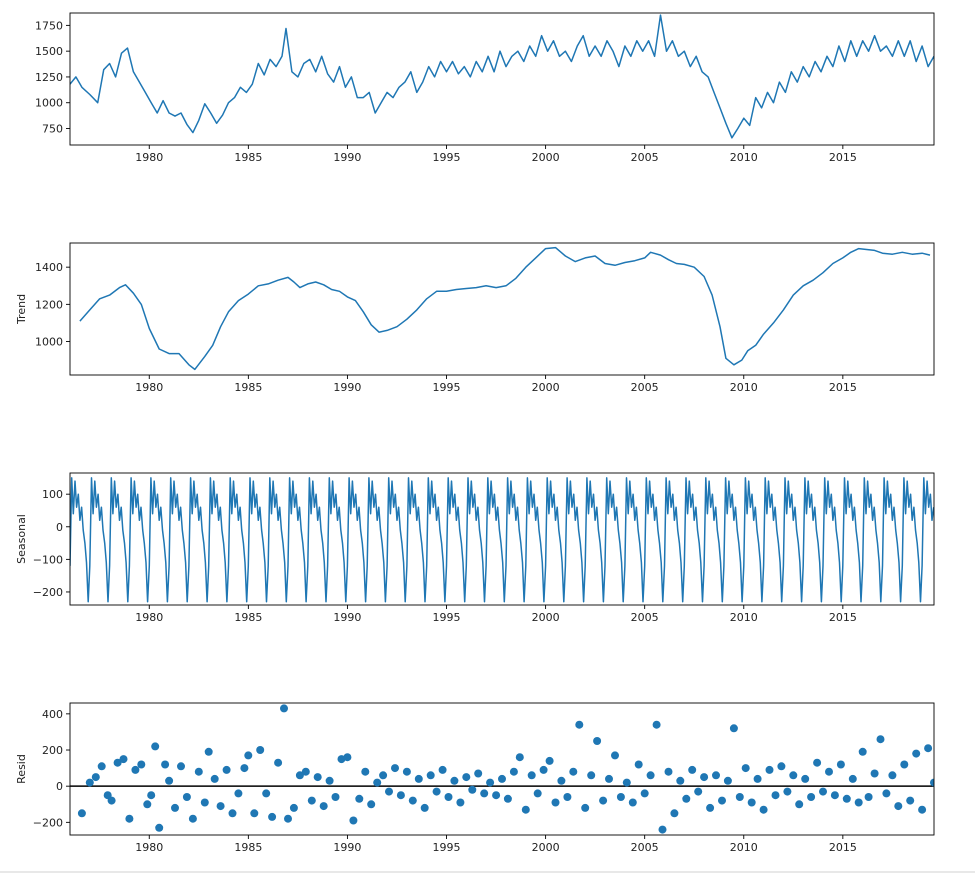  I want to click on seasonal-x-tick-label: 2000, so click(546, 617).